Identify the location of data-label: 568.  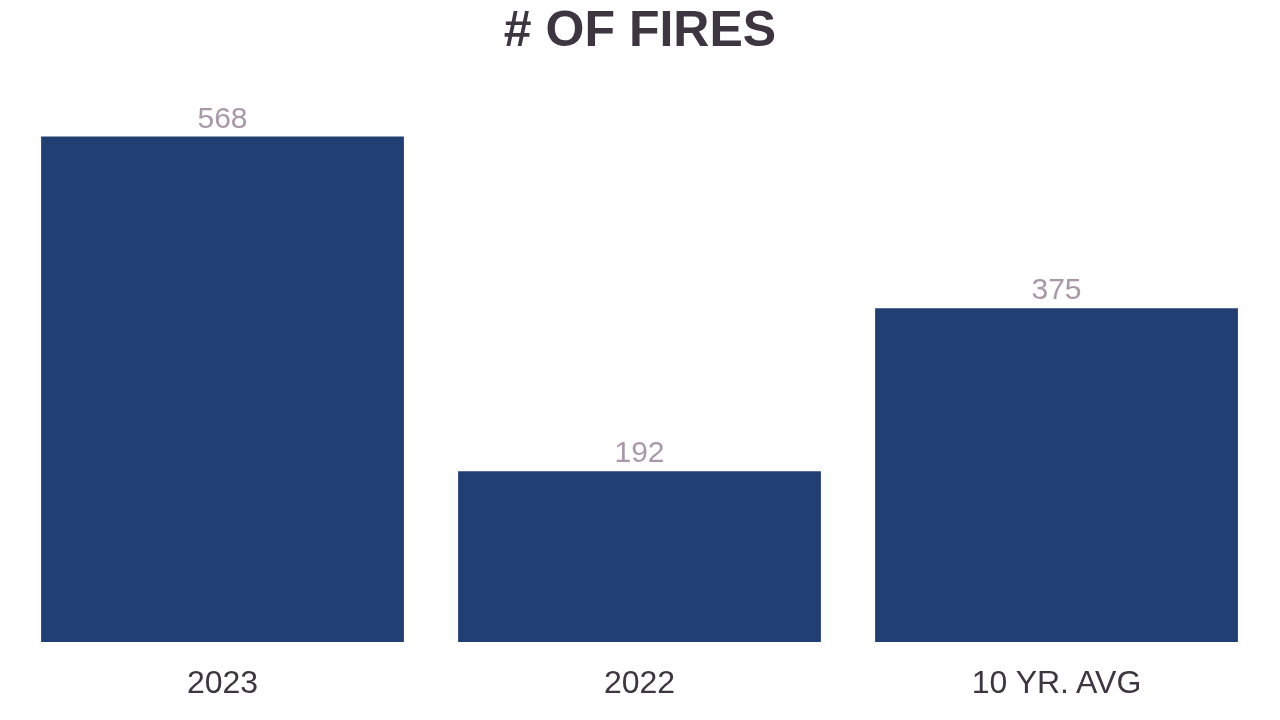
(222, 117).